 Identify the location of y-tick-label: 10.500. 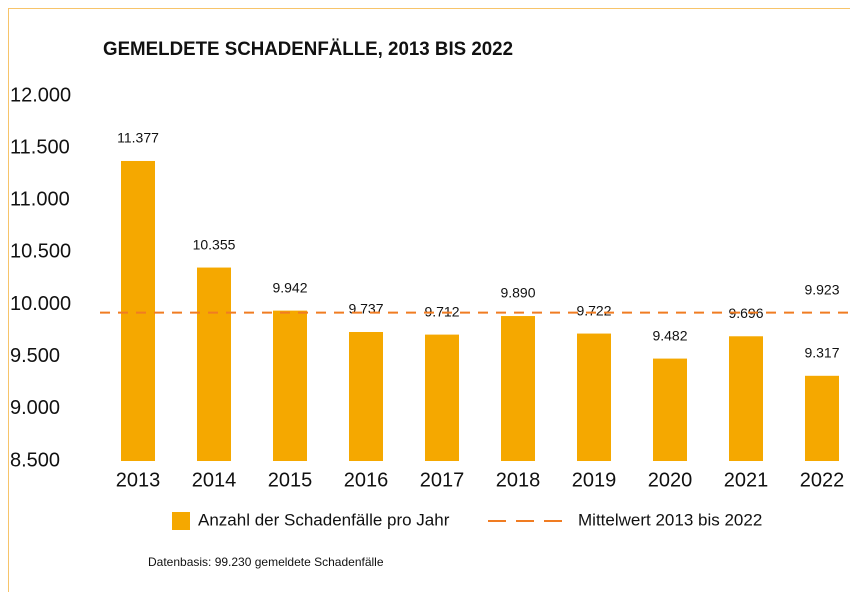
(40, 252).